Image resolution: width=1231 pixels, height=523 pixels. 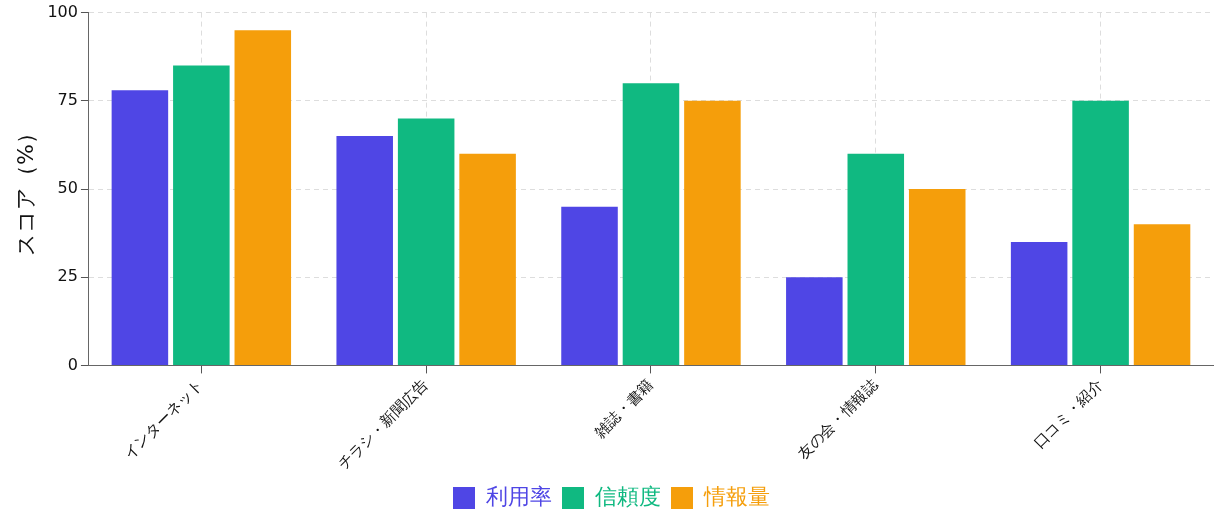 What do you see at coordinates (62, 11) in the screenshot?
I see `y-tick-label: 100` at bounding box center [62, 11].